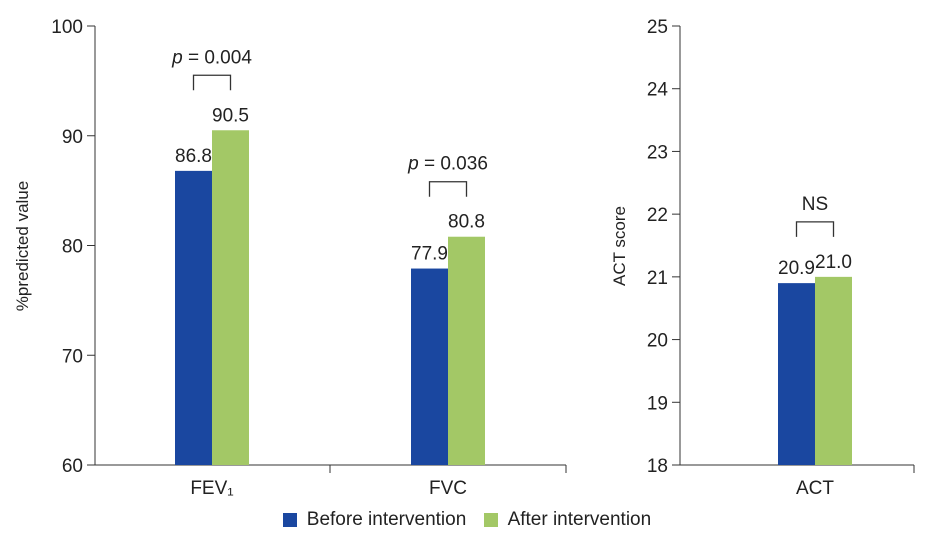  I want to click on p-value-label: p = 0.004, so click(211, 57).